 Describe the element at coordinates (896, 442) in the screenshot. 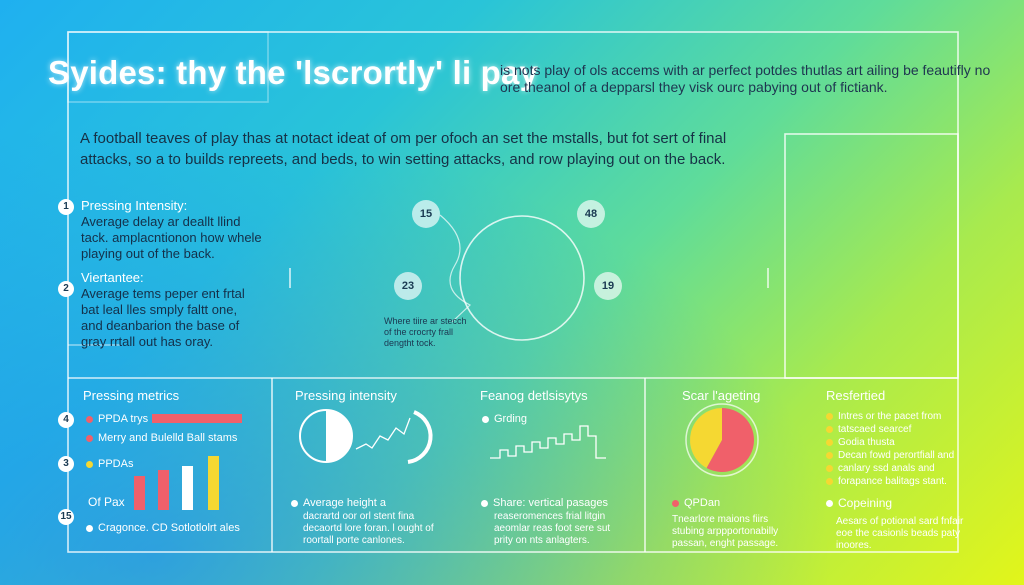

I see `list-item: Godia thusta` at that location.